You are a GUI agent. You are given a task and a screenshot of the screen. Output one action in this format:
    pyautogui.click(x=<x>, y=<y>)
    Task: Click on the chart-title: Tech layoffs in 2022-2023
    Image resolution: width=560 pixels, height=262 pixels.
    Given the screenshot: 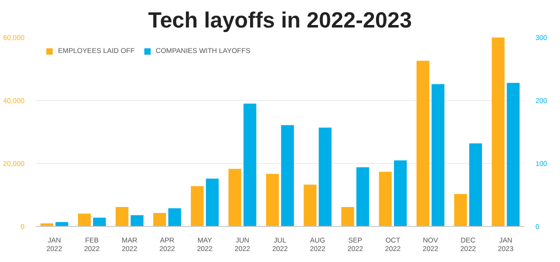 What is the action you would take?
    pyautogui.click(x=280, y=20)
    